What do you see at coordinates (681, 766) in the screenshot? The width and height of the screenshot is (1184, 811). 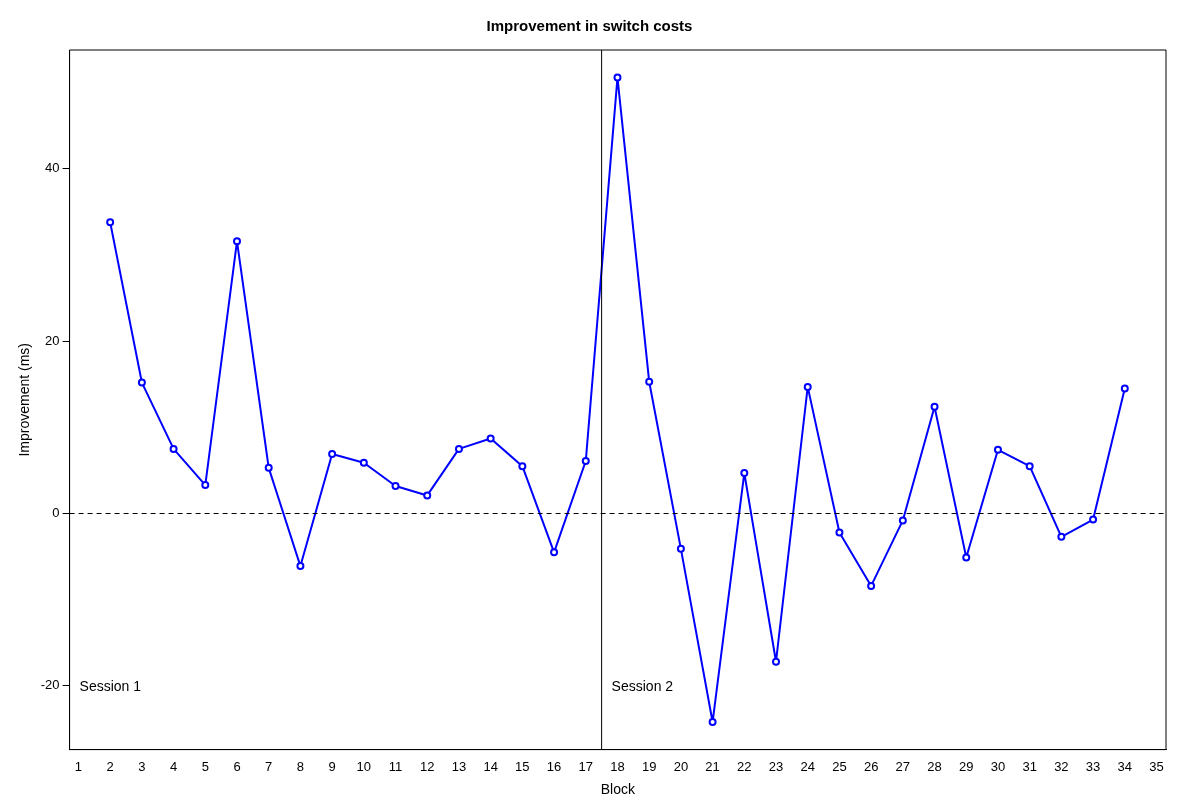 I see `x-tick-label: 20` at bounding box center [681, 766].